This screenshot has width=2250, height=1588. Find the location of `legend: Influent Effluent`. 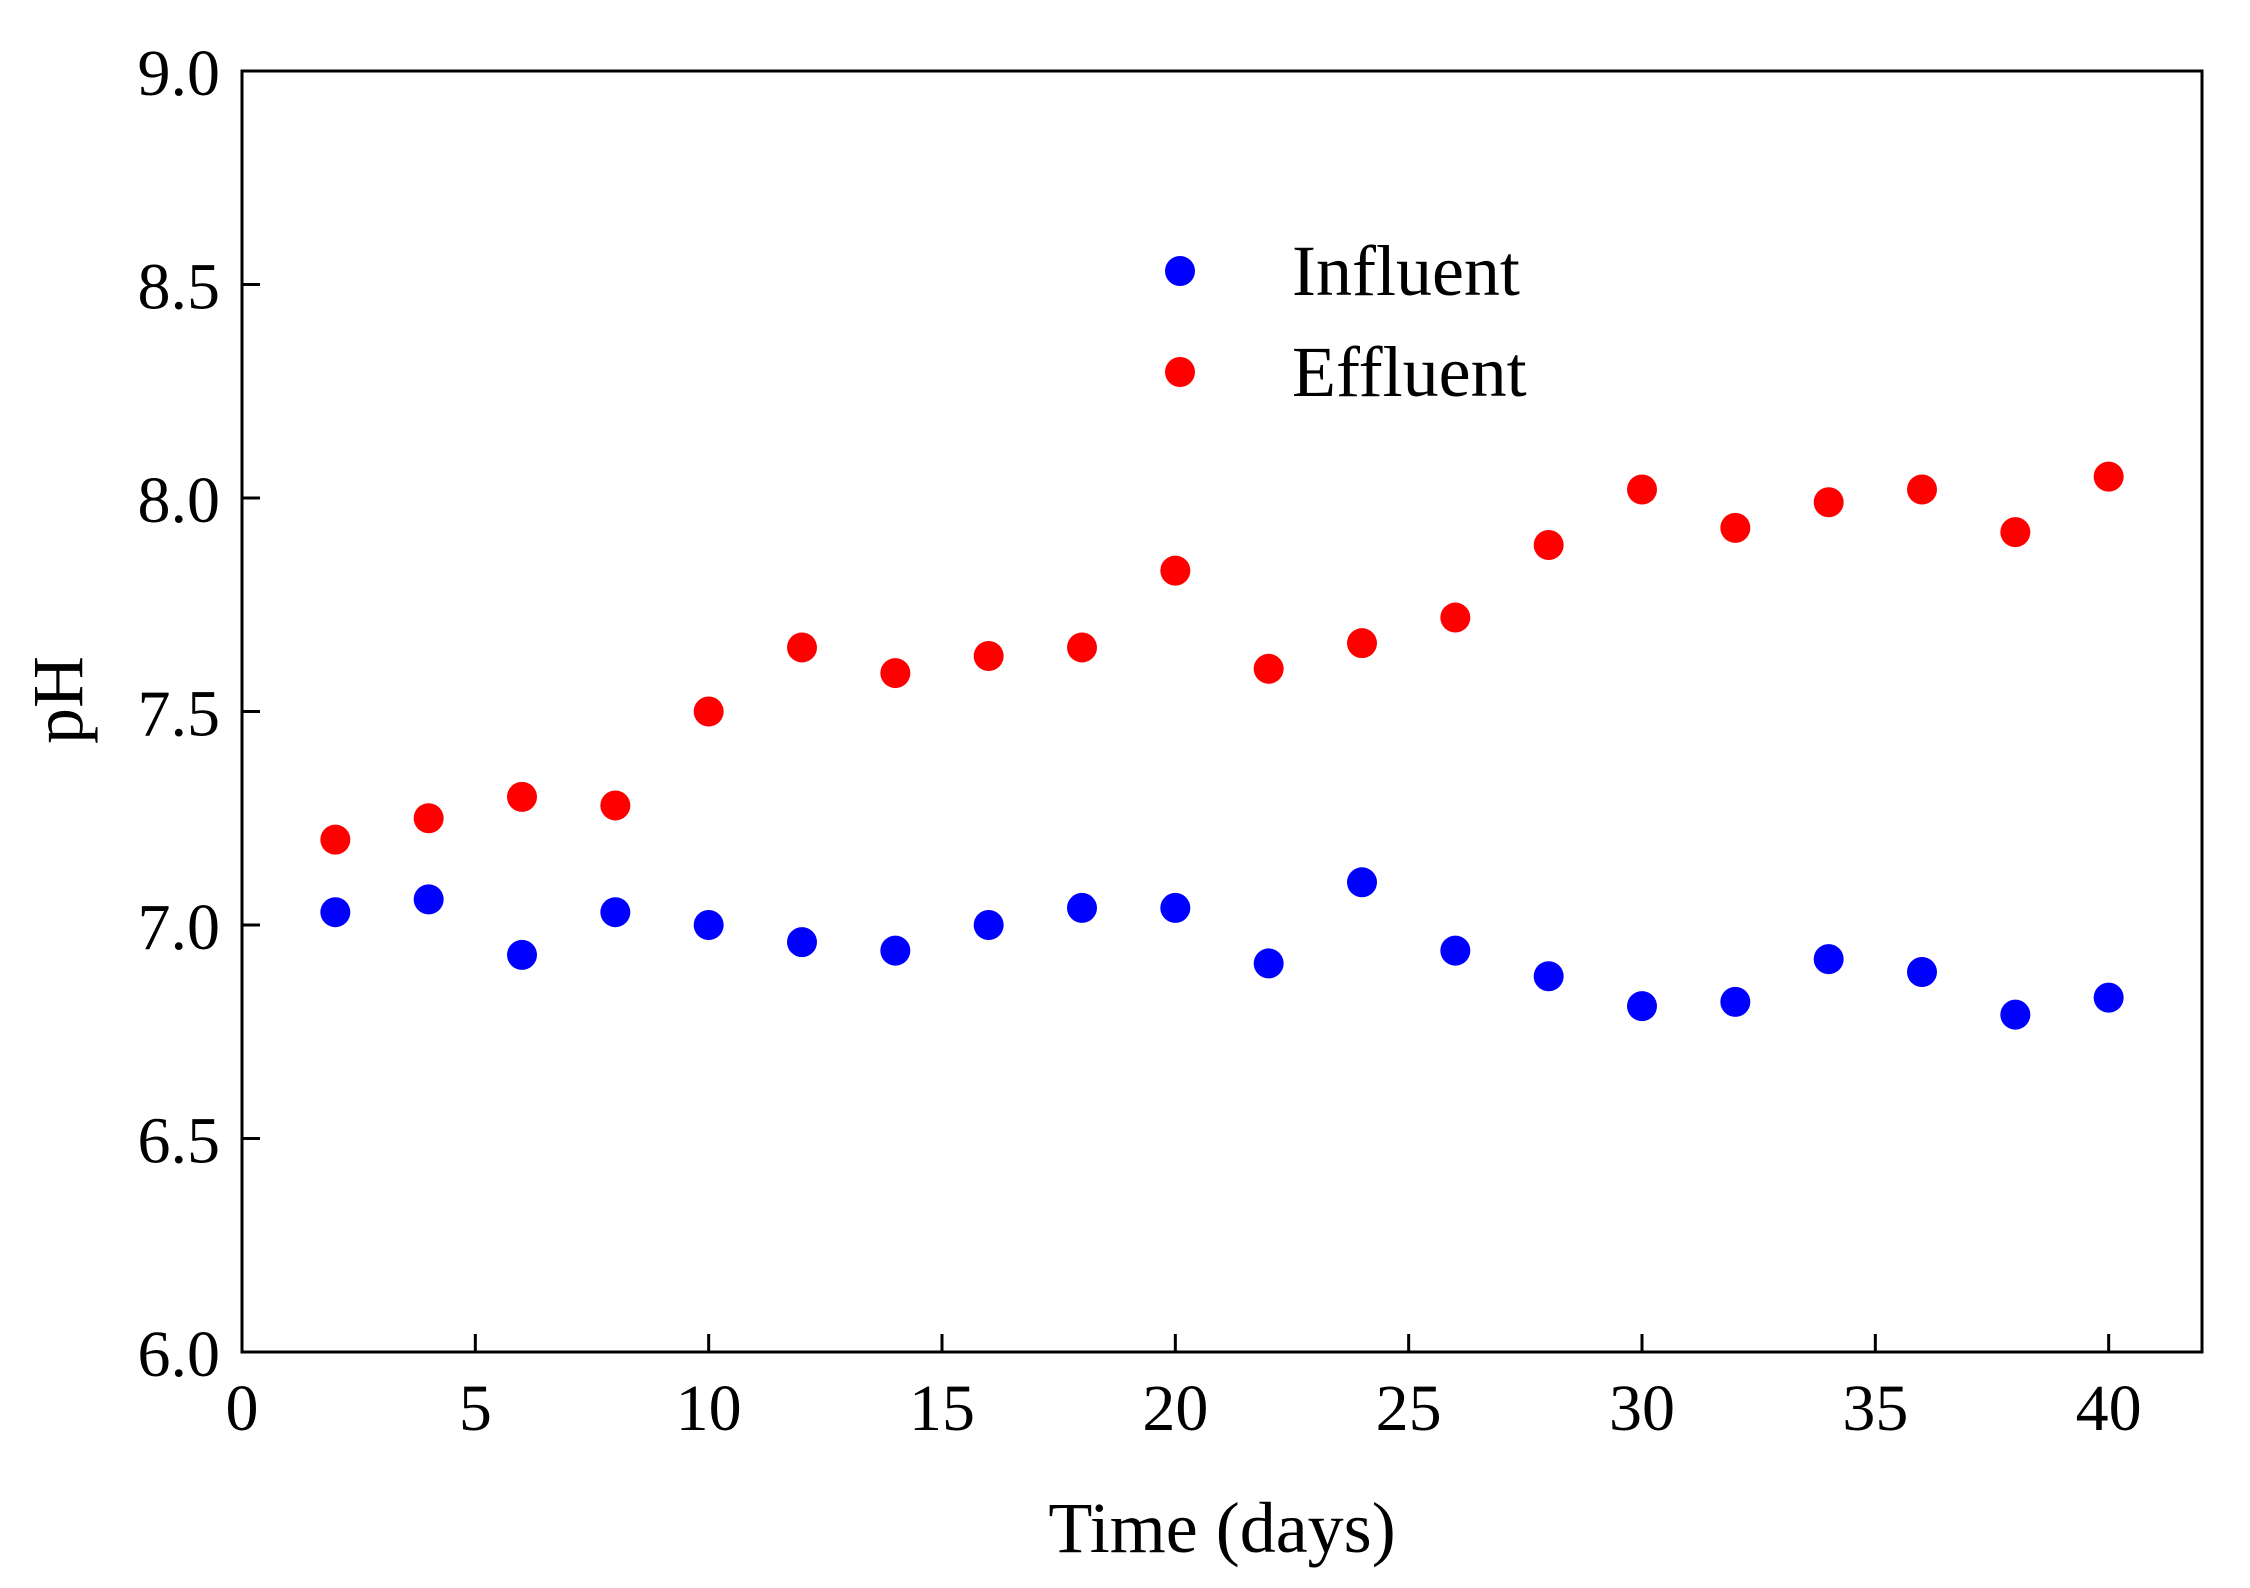

legend: Influent Effluent is located at coordinates (1346, 321).